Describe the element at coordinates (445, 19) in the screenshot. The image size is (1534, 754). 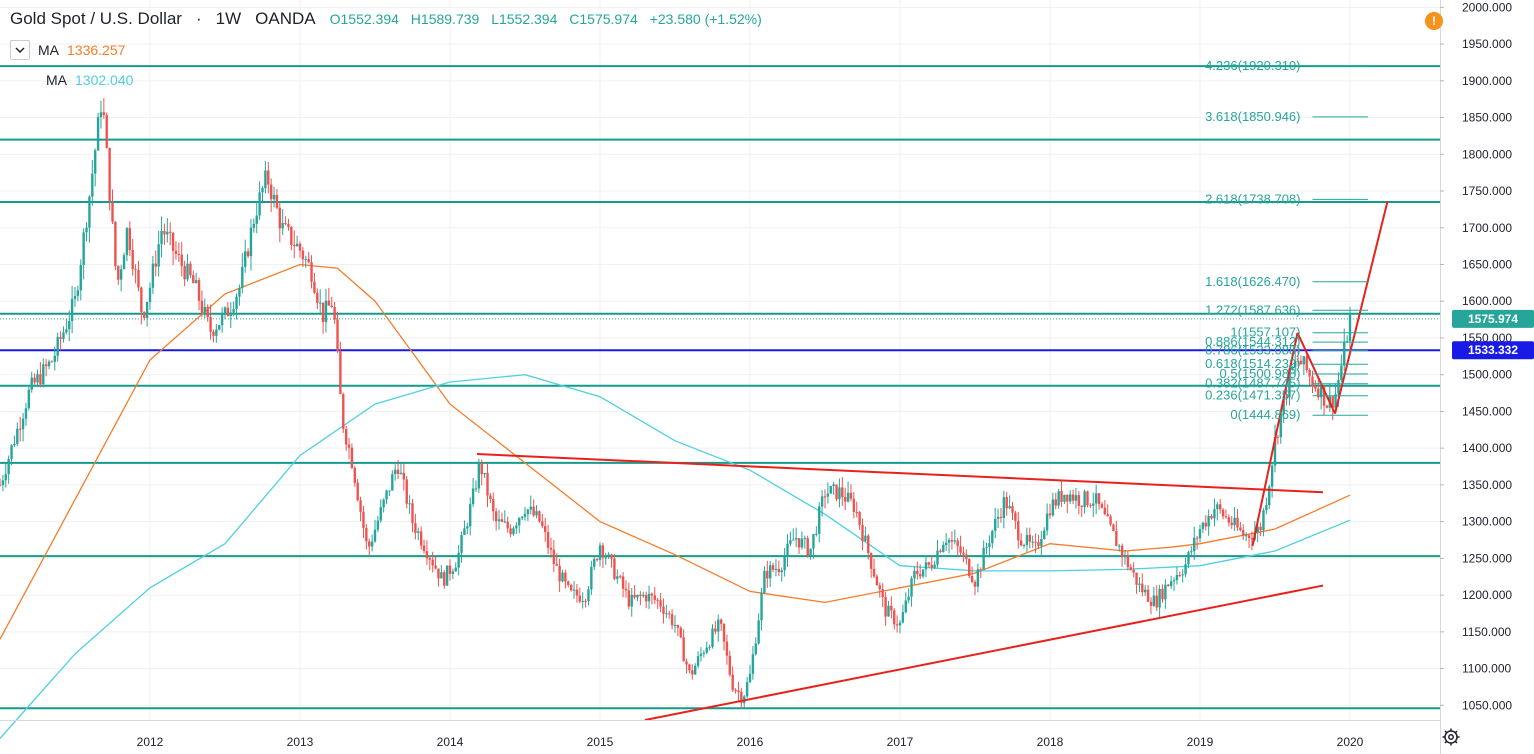
I see `high-value: H1589.739` at that location.